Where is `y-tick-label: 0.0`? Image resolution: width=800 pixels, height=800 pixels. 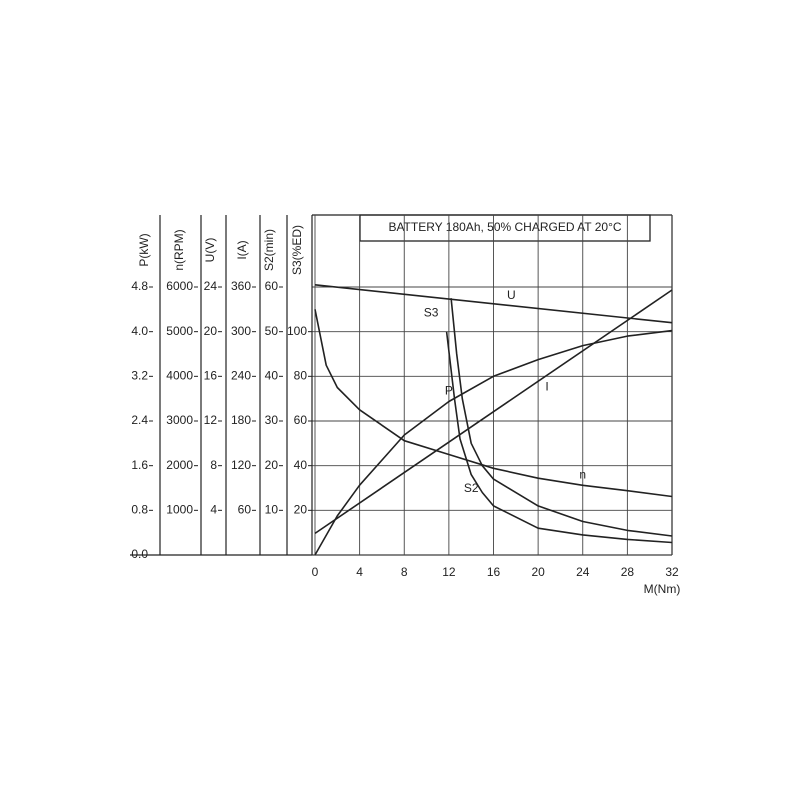 y-tick-label: 0.0 is located at coordinates (139, 554).